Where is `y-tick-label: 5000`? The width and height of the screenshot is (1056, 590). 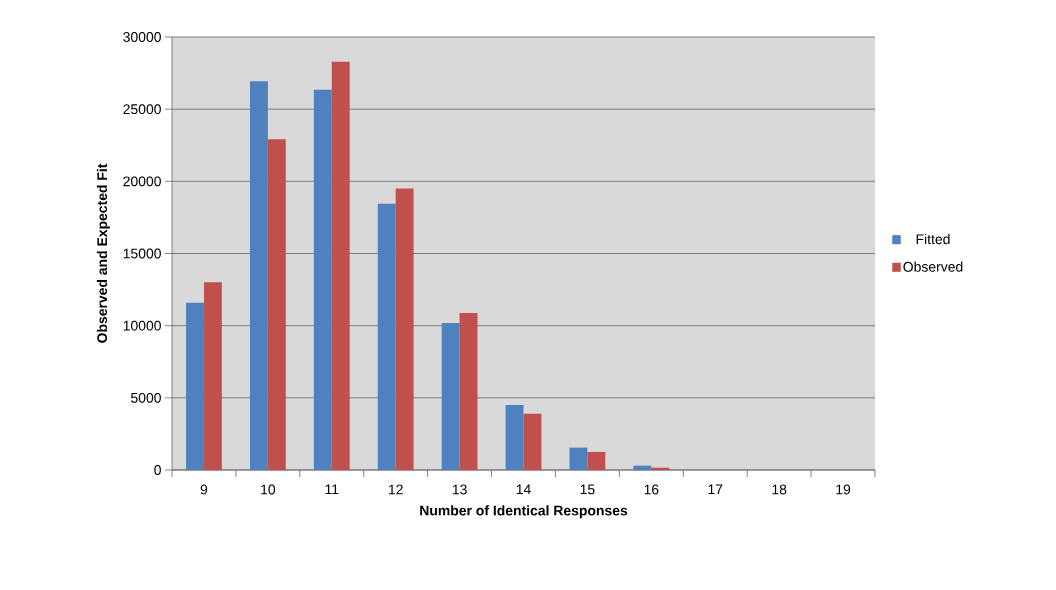
y-tick-label: 5000 is located at coordinates (146, 397).